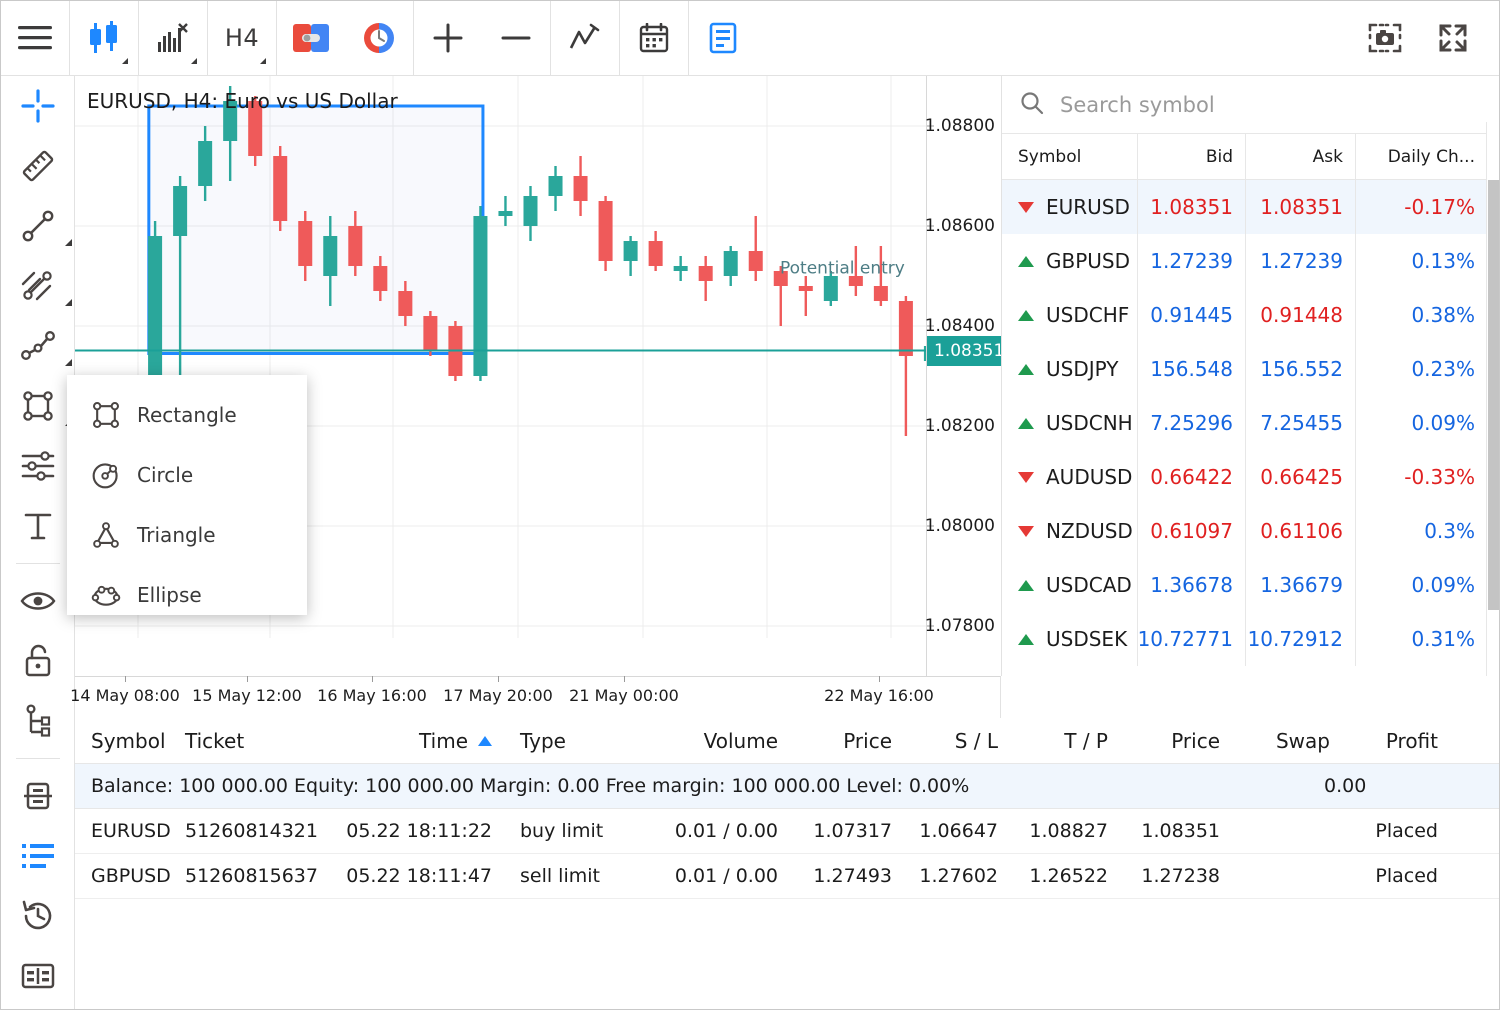 The height and width of the screenshot is (1010, 1500). I want to click on eye-icon, so click(38, 601).